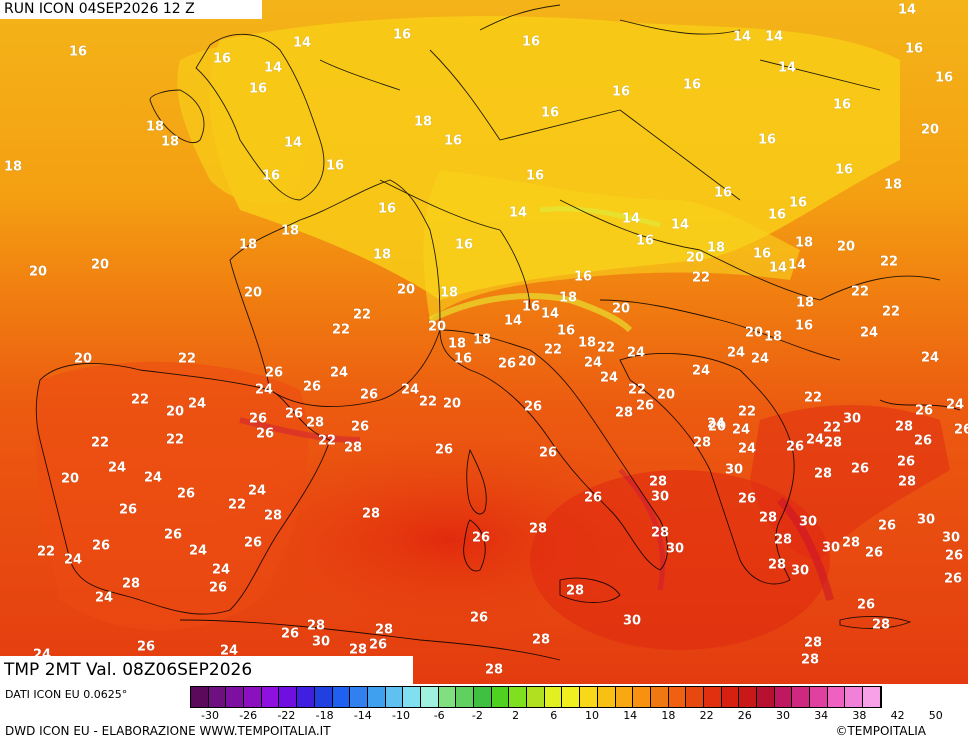 This screenshot has width=968, height=745. What do you see at coordinates (706, 715) in the screenshot?
I see `color-scale-tick: 22` at bounding box center [706, 715].